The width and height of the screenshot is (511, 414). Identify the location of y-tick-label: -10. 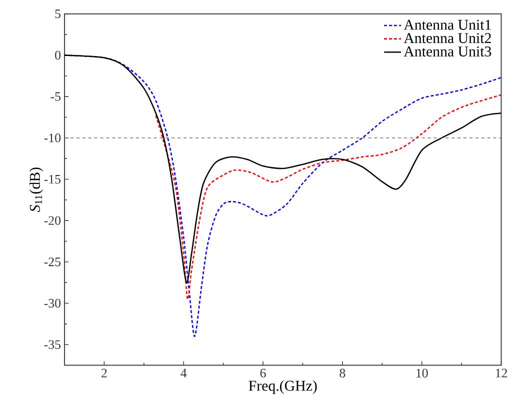
(52, 138).